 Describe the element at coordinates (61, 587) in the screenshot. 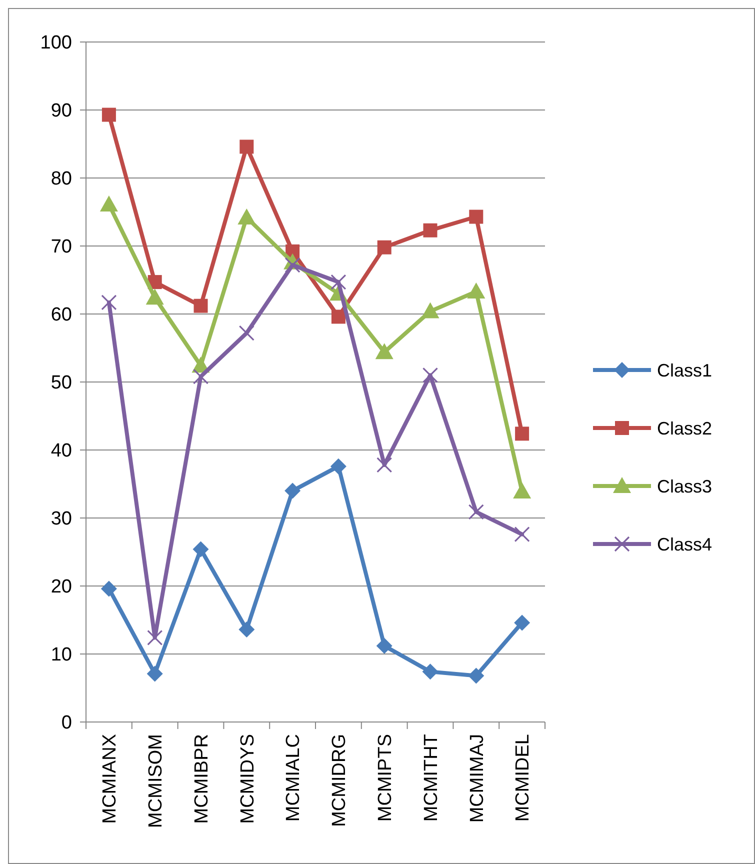

I see `y-tick-label: 20` at that location.